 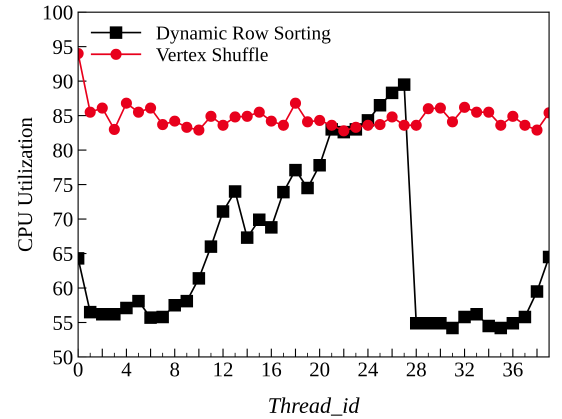 What do you see at coordinates (63, 185) in the screenshot?
I see `y-tick-label: 75` at bounding box center [63, 185].